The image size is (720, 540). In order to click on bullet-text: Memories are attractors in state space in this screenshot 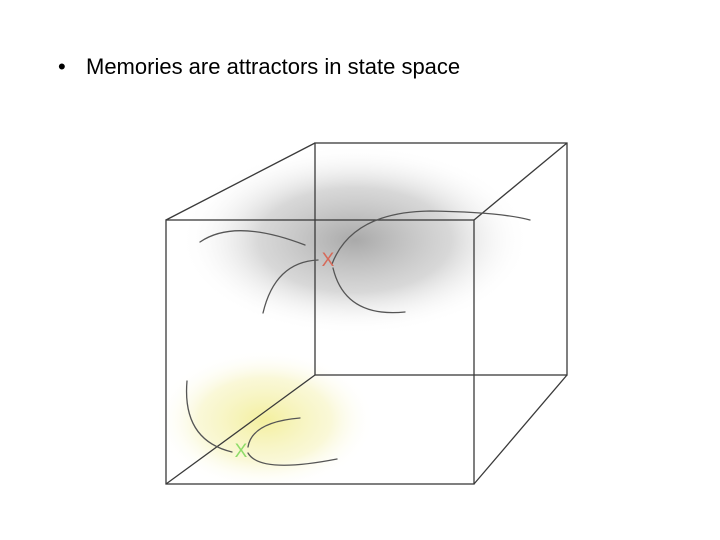, I will do `click(273, 66)`.